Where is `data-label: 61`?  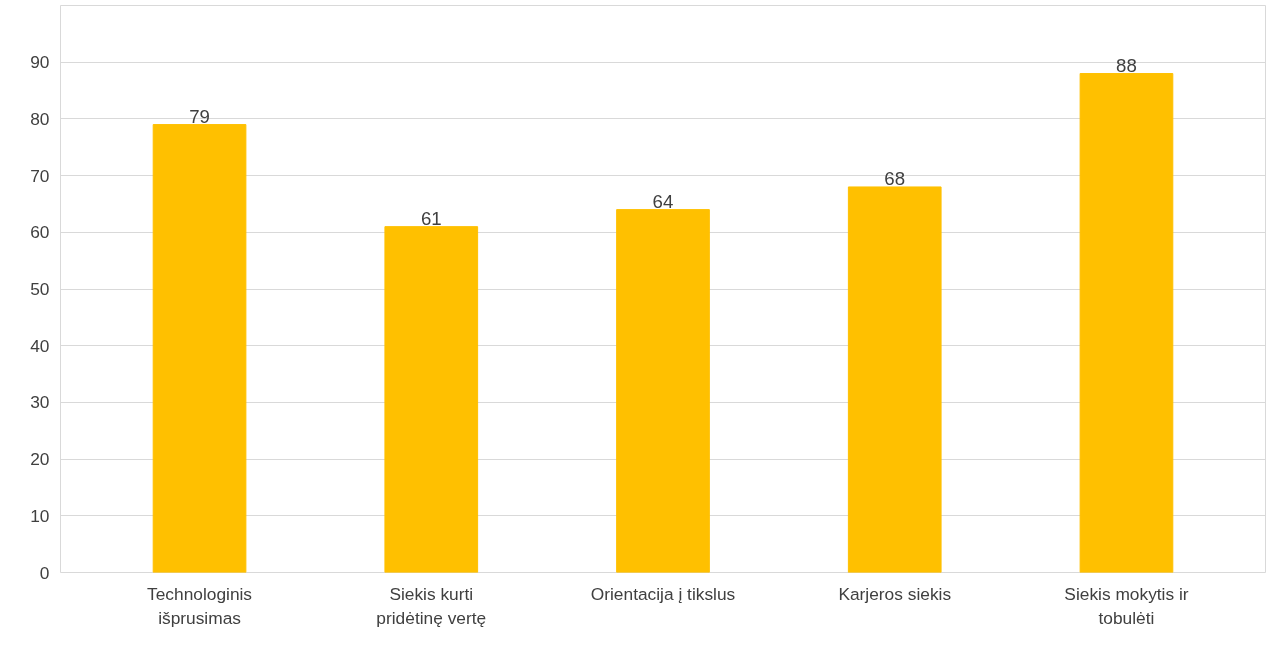 data-label: 61 is located at coordinates (431, 218).